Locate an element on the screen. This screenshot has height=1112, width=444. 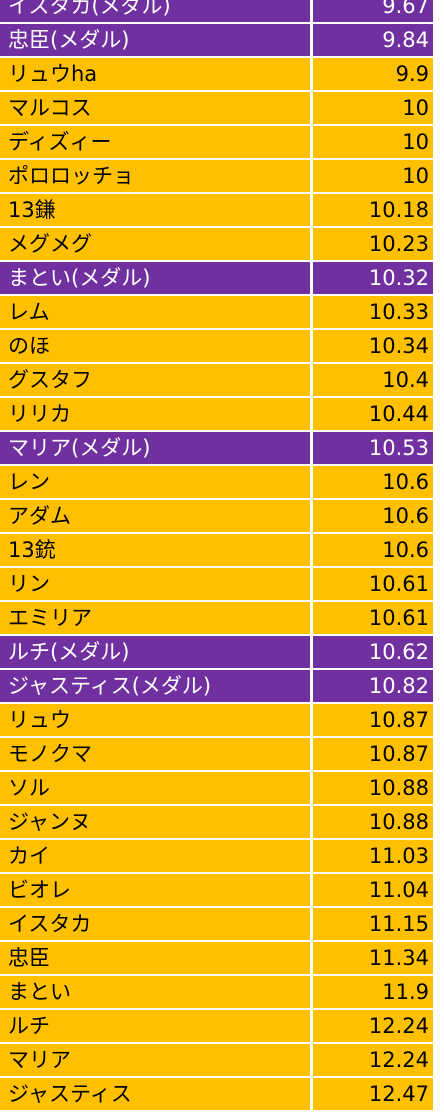
score-value-cell: 10.61 is located at coordinates (373, 584).